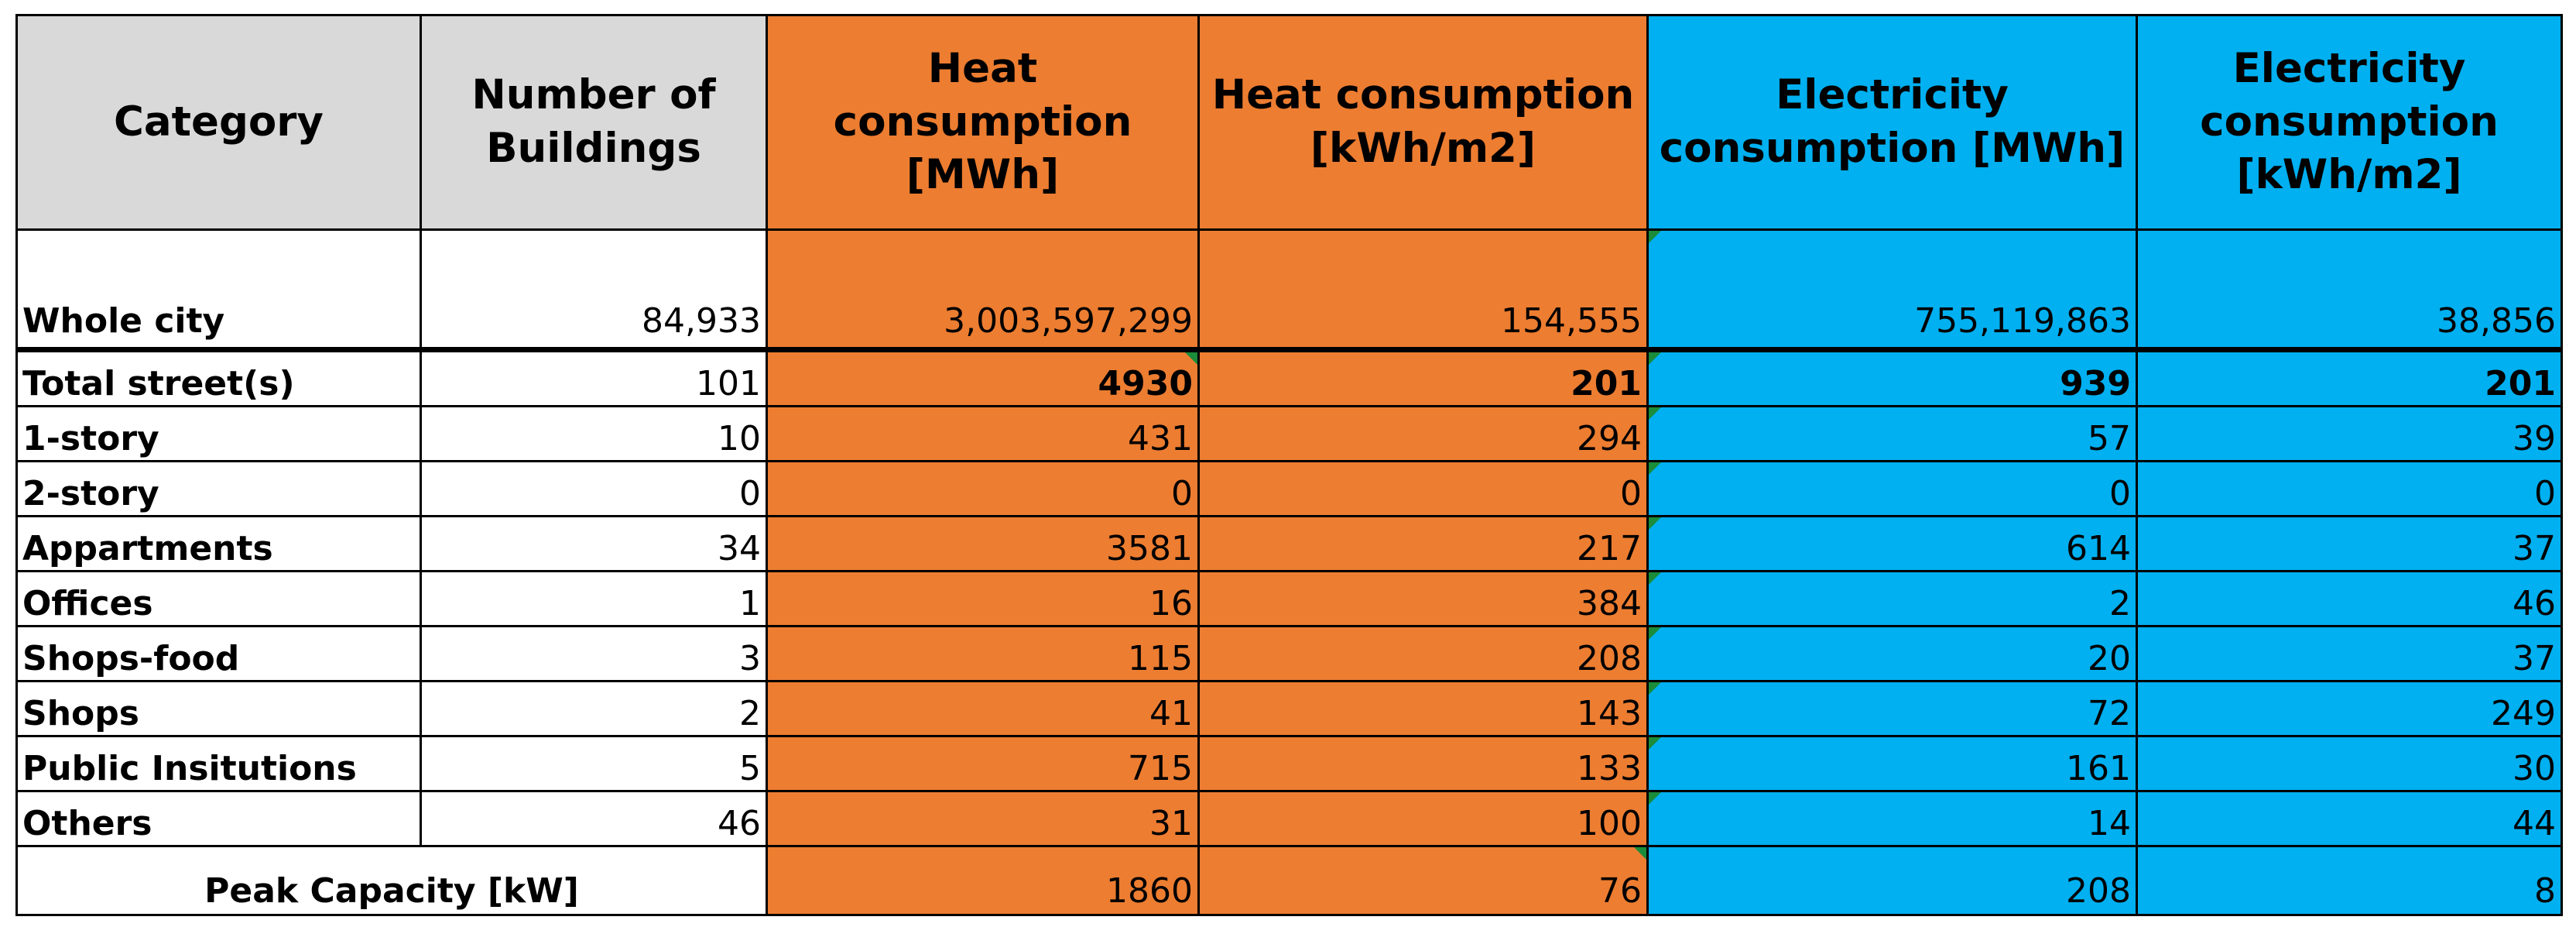  Describe the element at coordinates (2349, 123) in the screenshot. I see `header-elec-kwh: Electricity consumption [kWh/m2]` at that location.